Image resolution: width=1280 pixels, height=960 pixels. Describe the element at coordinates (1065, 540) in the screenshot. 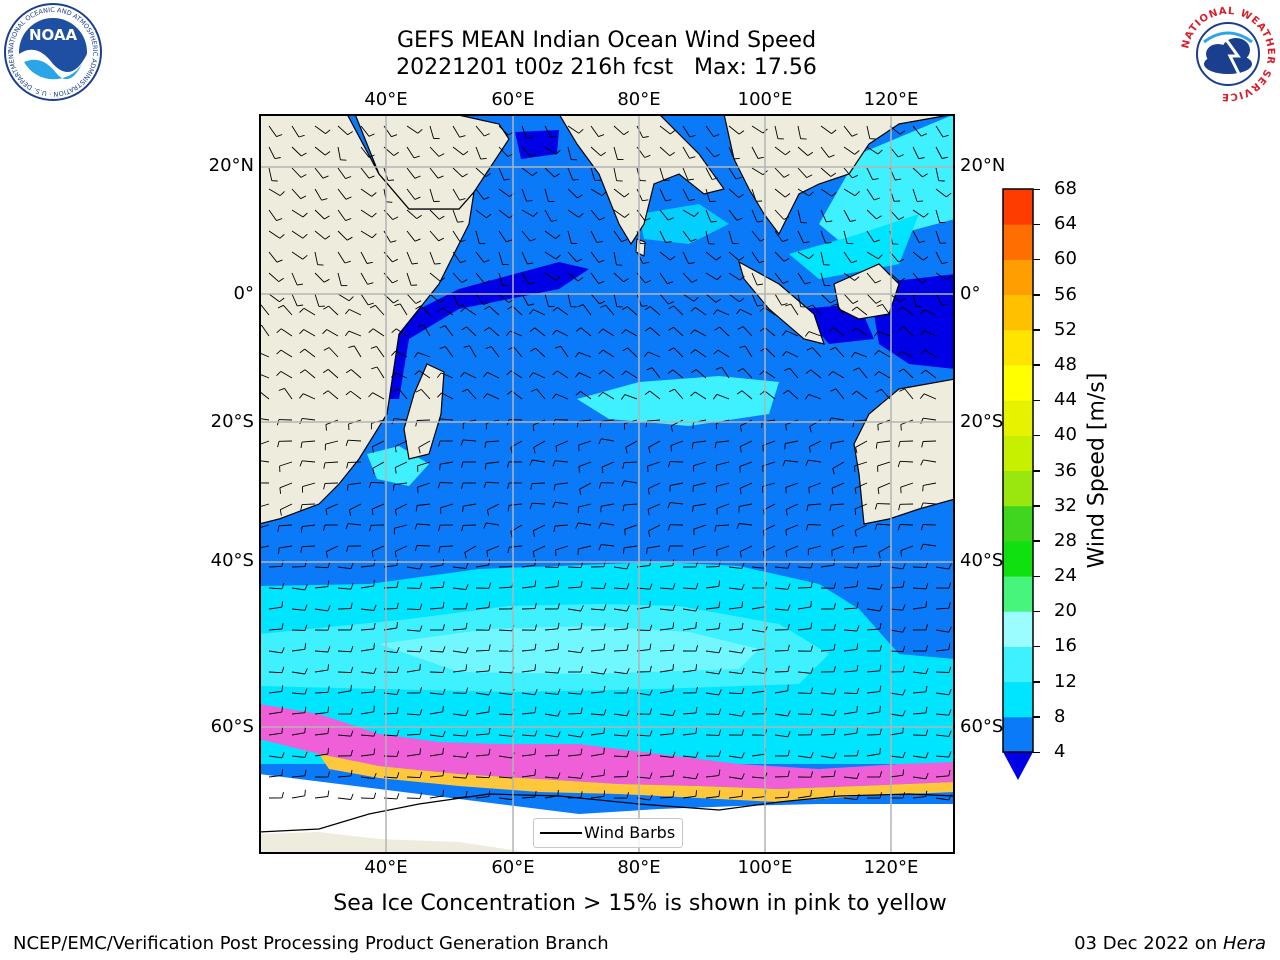

I see `colorbar-tick-label: 28` at that location.